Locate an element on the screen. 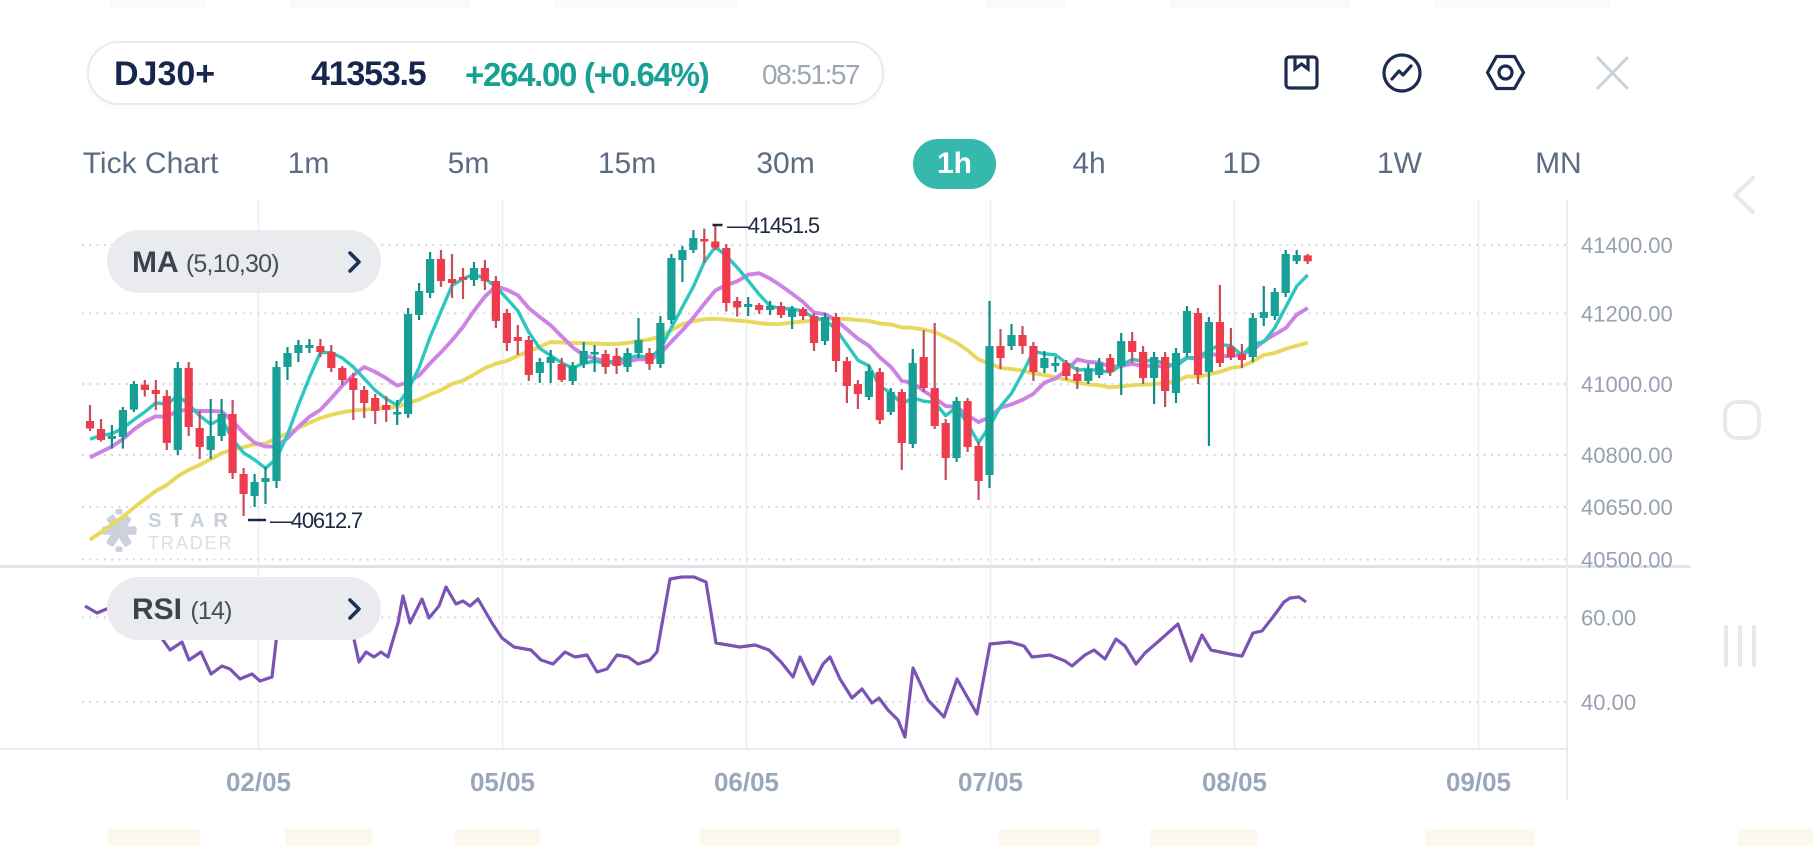 This screenshot has width=1813, height=846. svg-text: 40500.00 is located at coordinates (1627, 560).